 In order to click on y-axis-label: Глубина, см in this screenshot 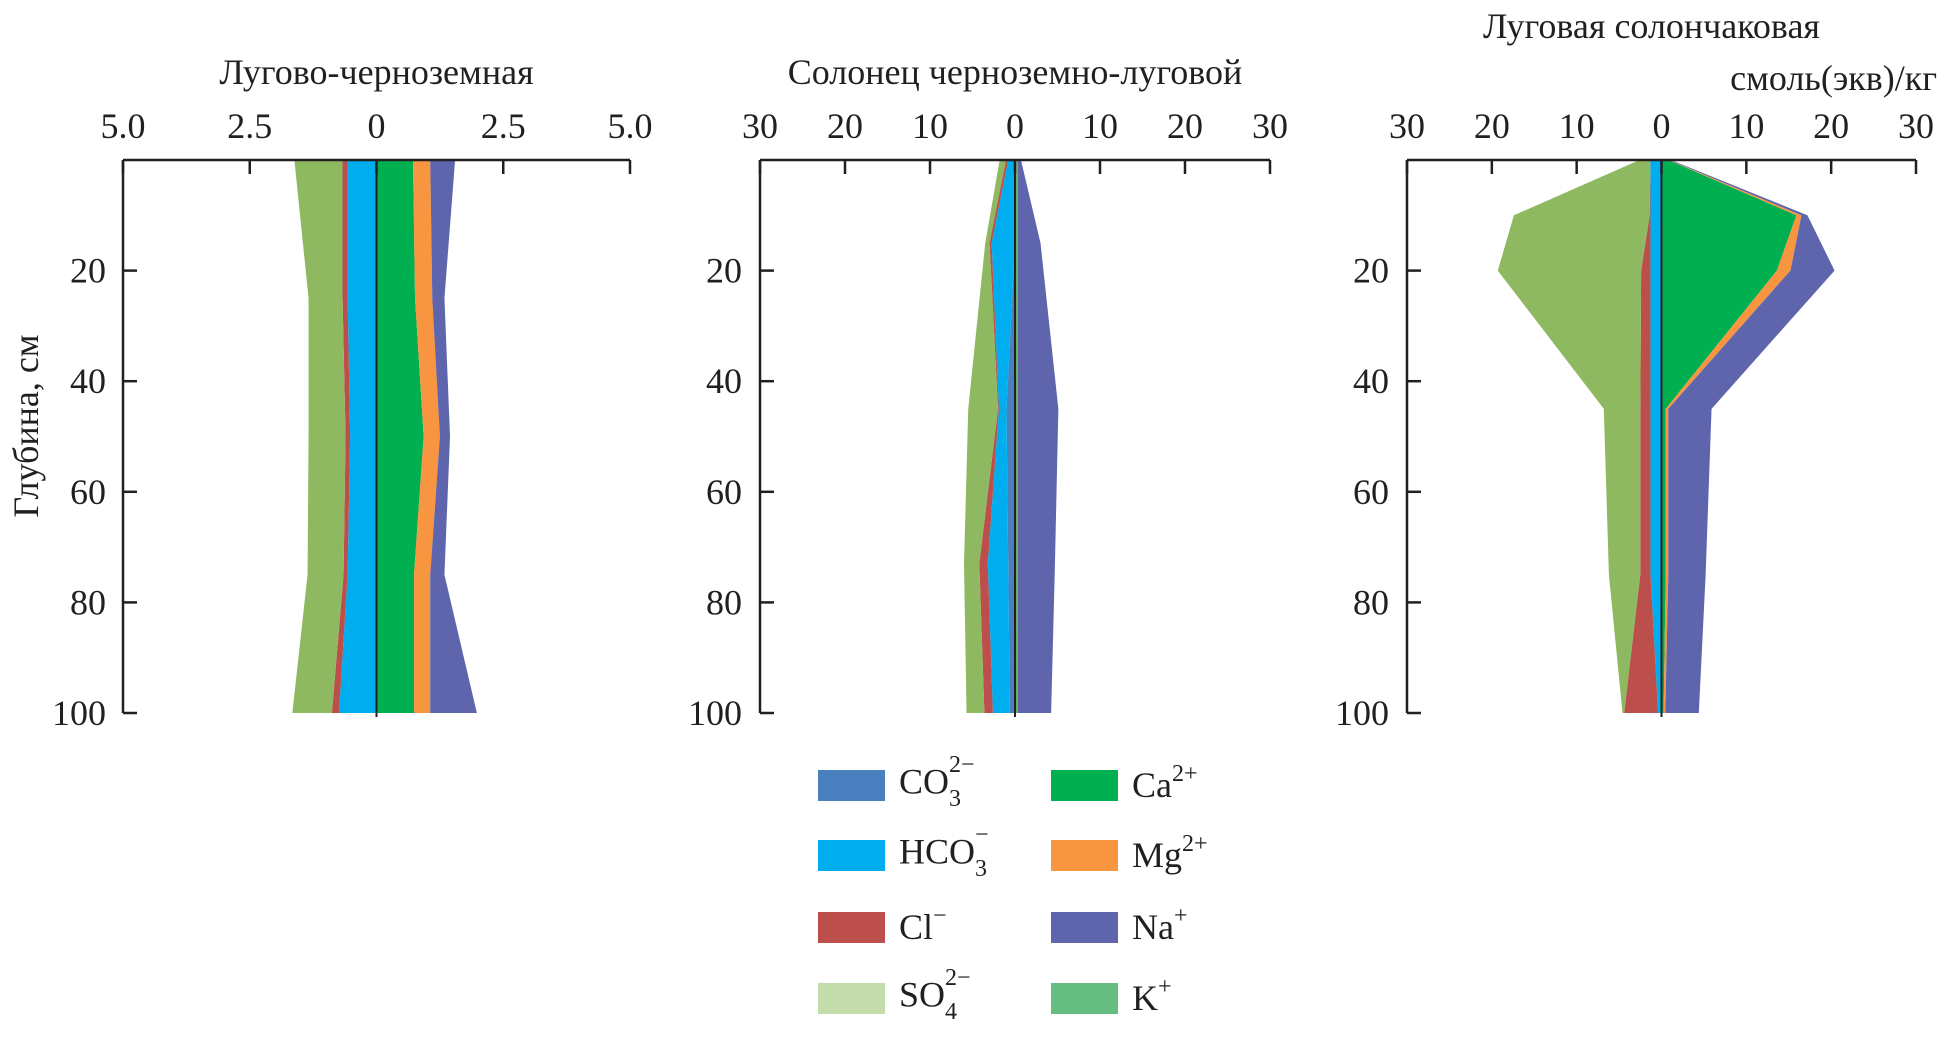, I will do `click(26, 425)`.